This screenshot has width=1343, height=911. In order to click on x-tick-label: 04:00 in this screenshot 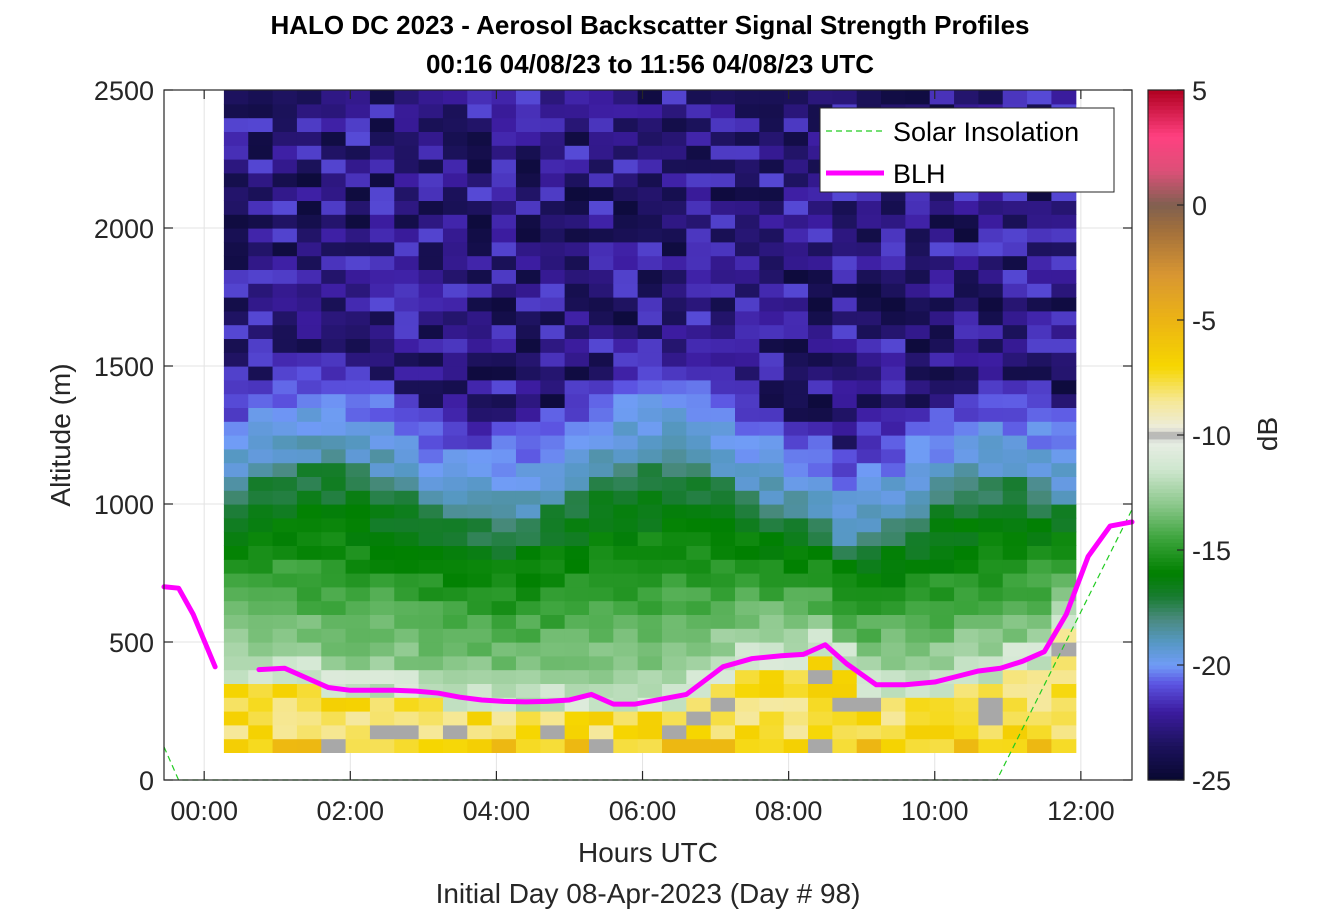, I will do `click(497, 811)`.